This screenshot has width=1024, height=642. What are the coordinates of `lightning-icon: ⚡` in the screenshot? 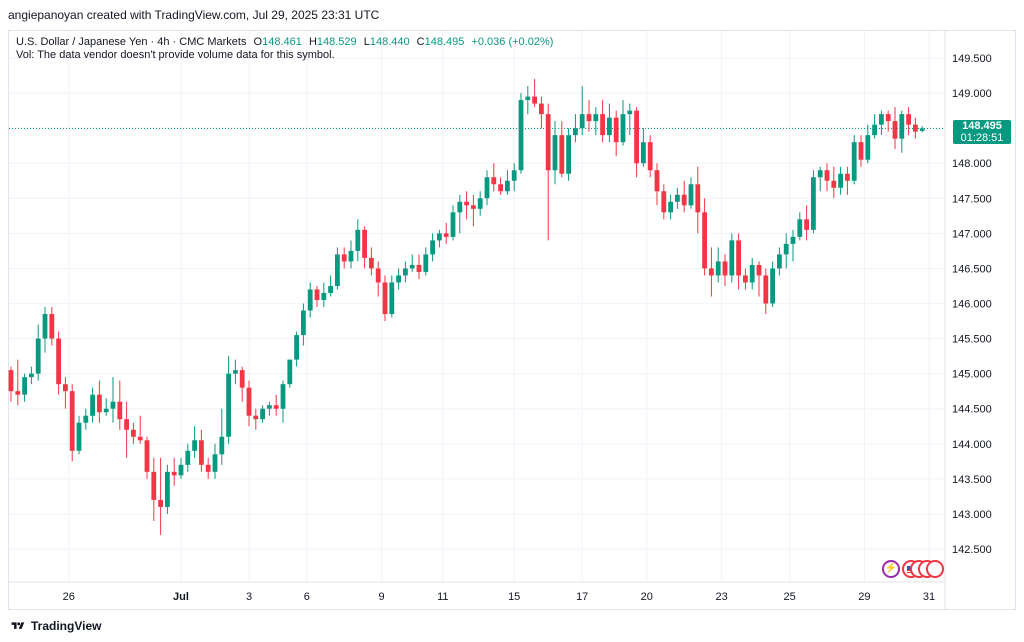 It's located at (891, 569).